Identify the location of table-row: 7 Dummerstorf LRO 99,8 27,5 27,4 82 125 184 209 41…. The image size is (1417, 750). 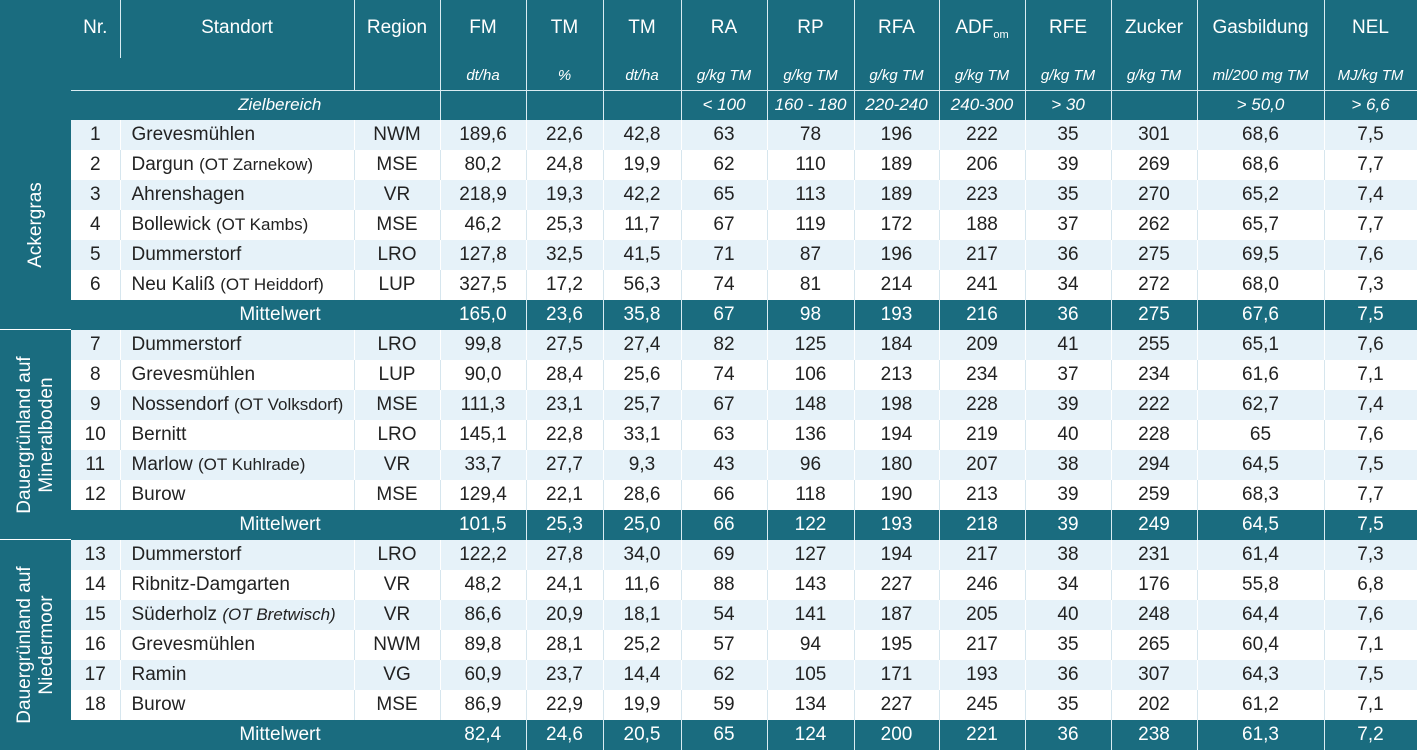
(744, 345).